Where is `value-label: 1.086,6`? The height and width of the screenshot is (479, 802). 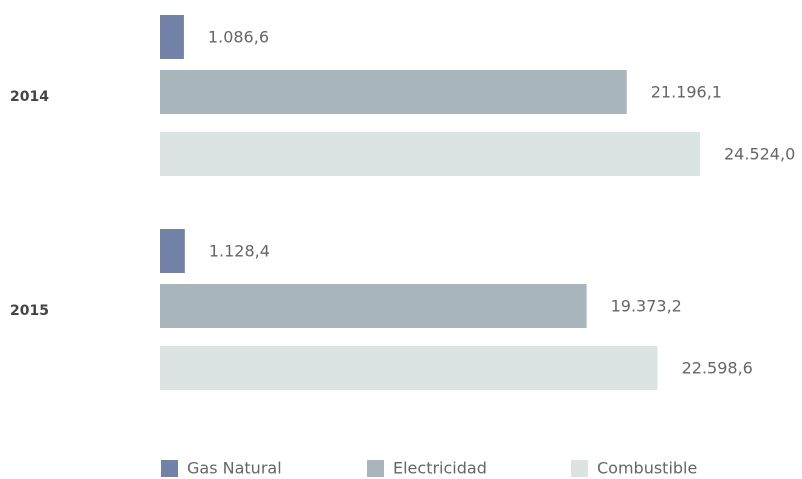 value-label: 1.086,6 is located at coordinates (238, 37).